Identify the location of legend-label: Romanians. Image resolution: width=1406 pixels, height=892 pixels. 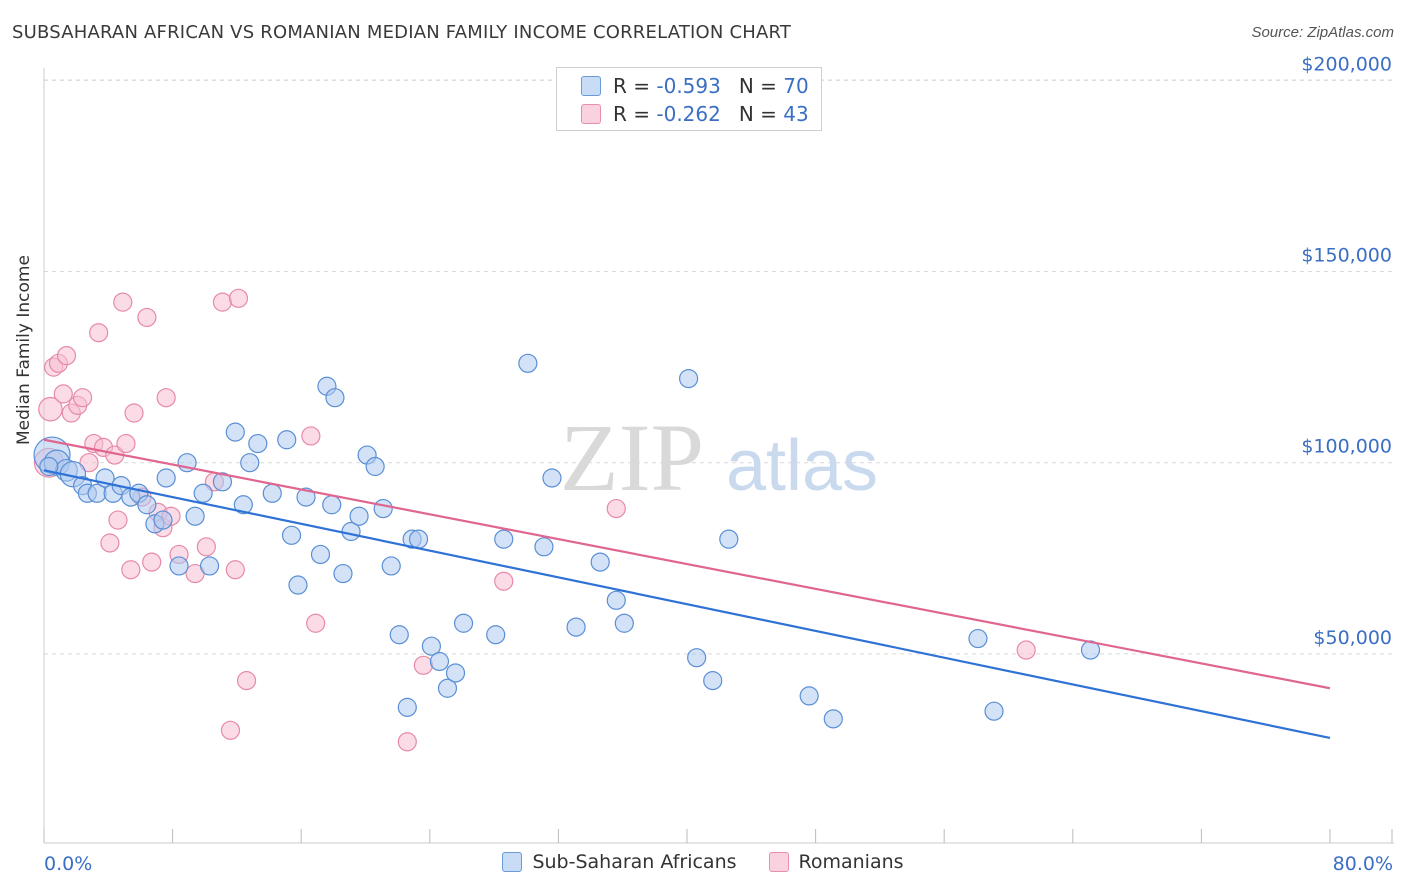
(851, 862).